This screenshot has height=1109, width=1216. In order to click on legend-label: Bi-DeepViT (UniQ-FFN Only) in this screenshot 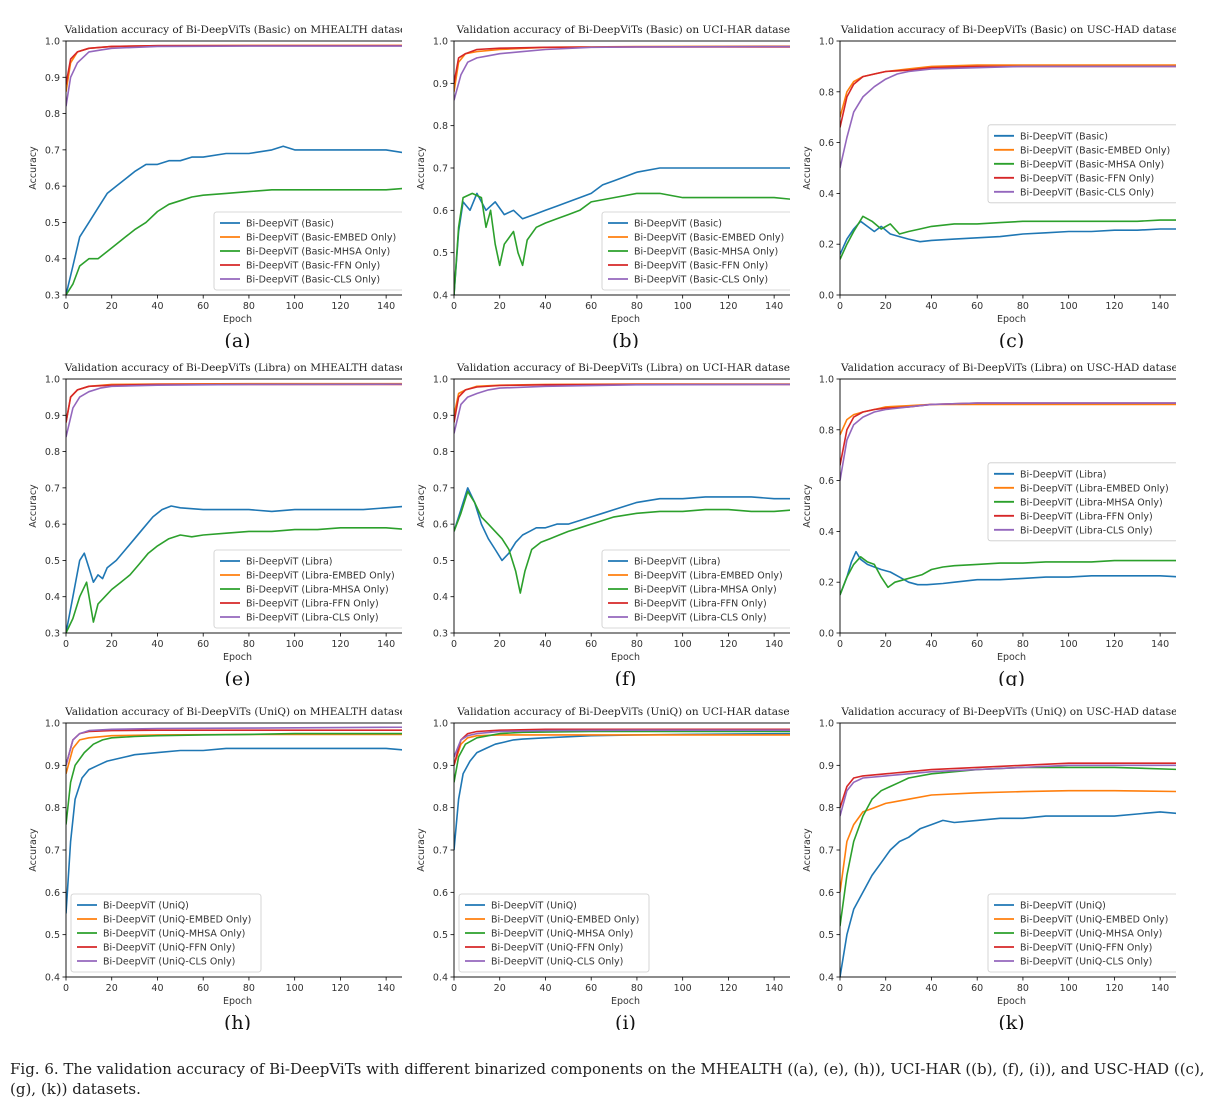, I will do `click(169, 948)`.